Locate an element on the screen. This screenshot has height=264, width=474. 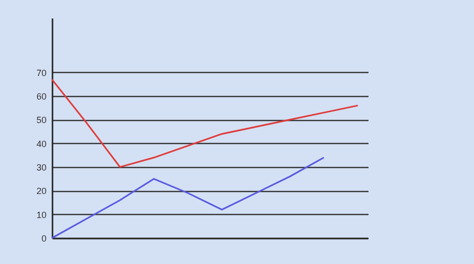
y-tick-label: 70 is located at coordinates (41, 73).